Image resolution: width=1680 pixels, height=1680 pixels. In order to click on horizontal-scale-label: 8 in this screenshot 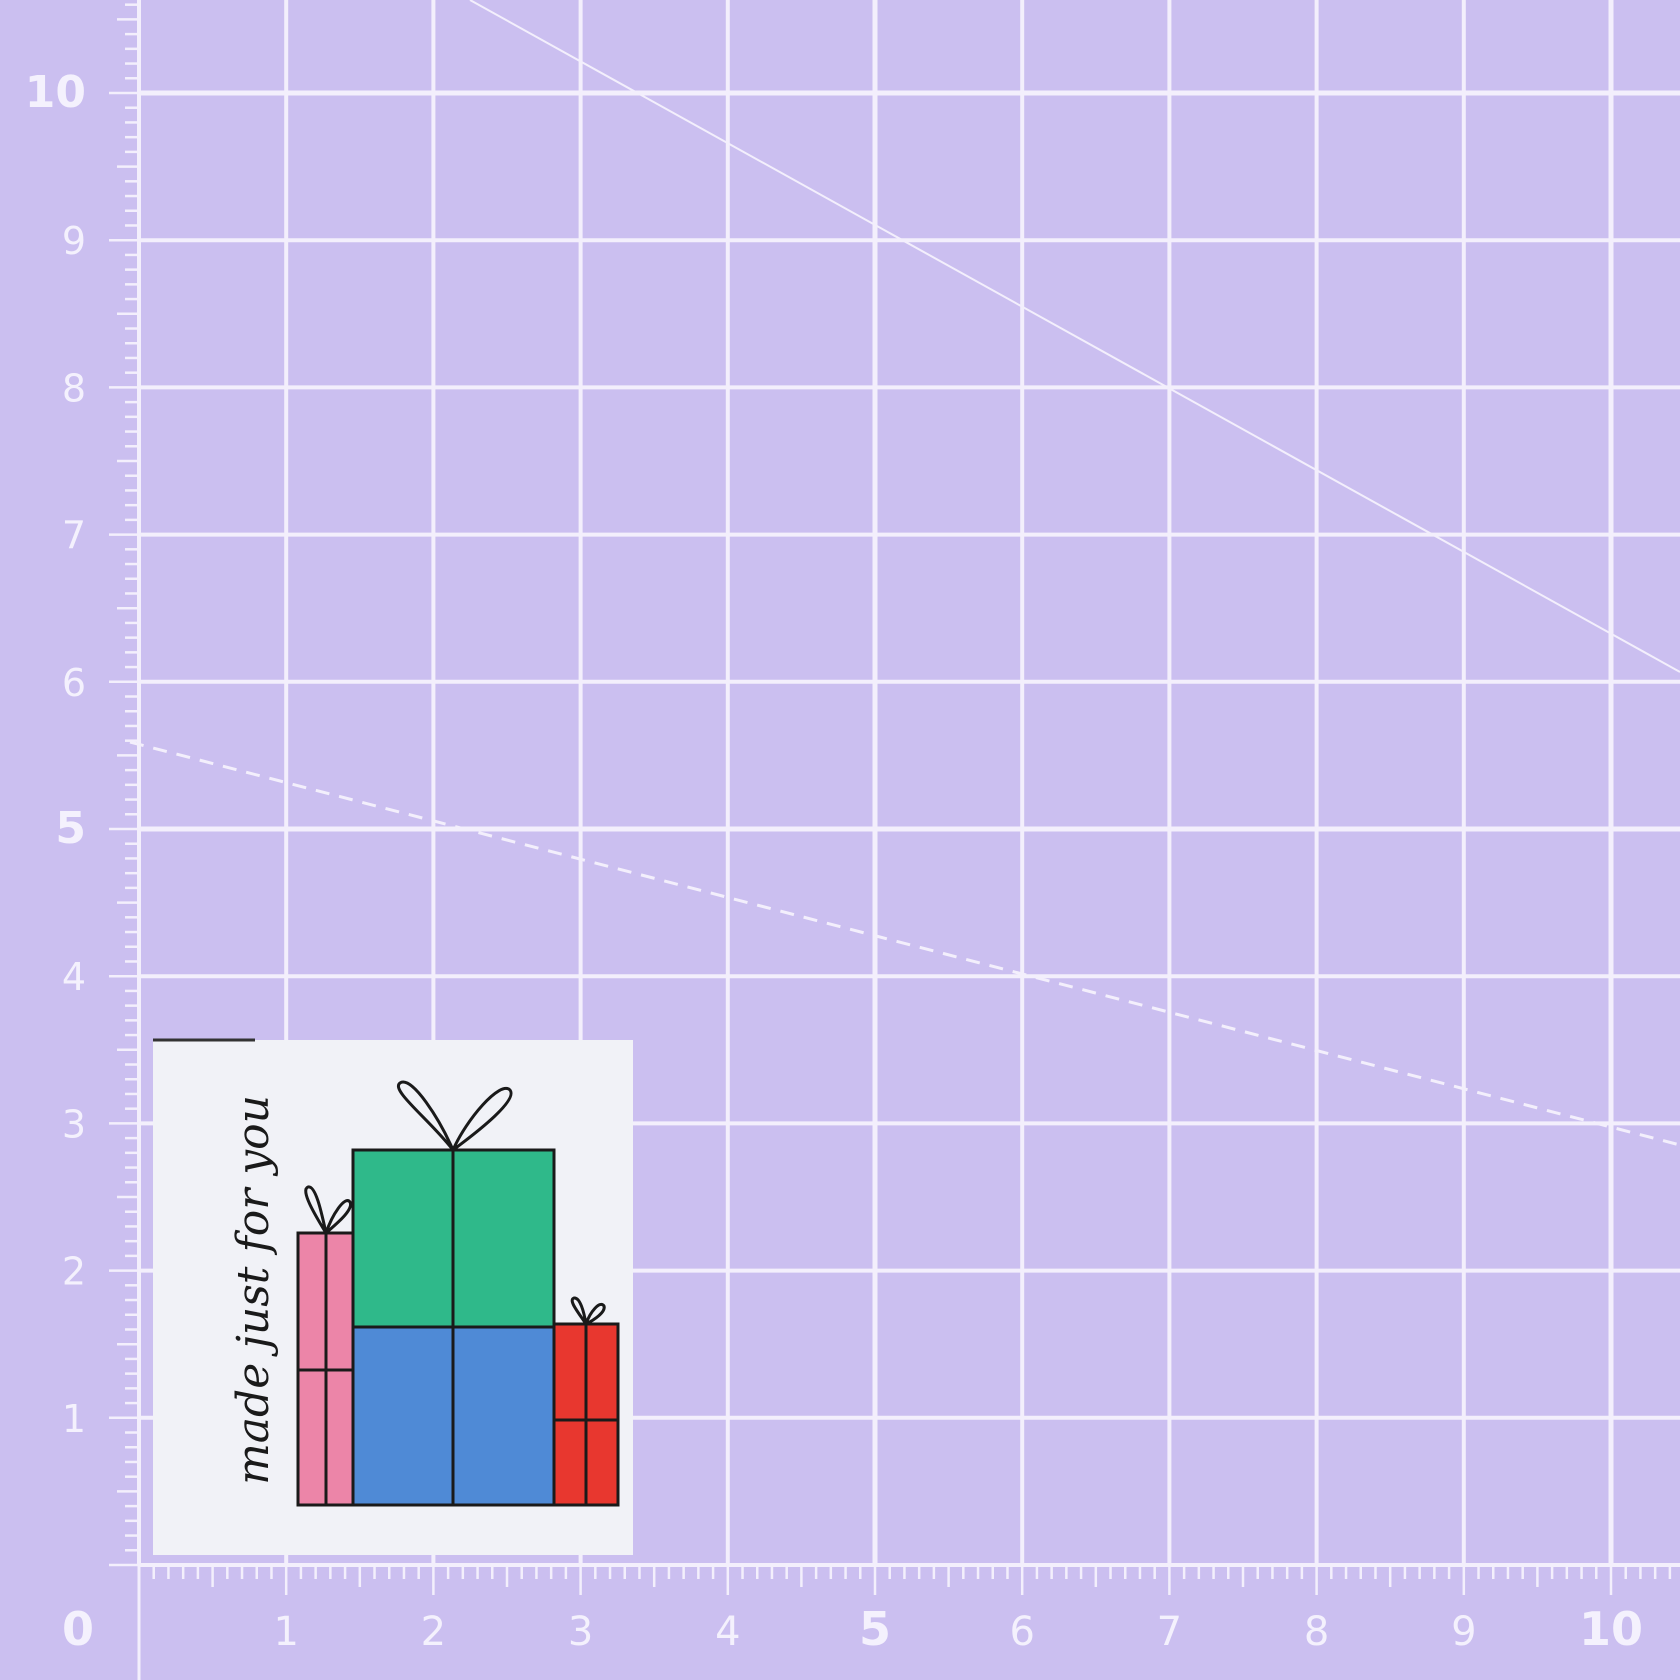, I will do `click(1316, 1632)`.